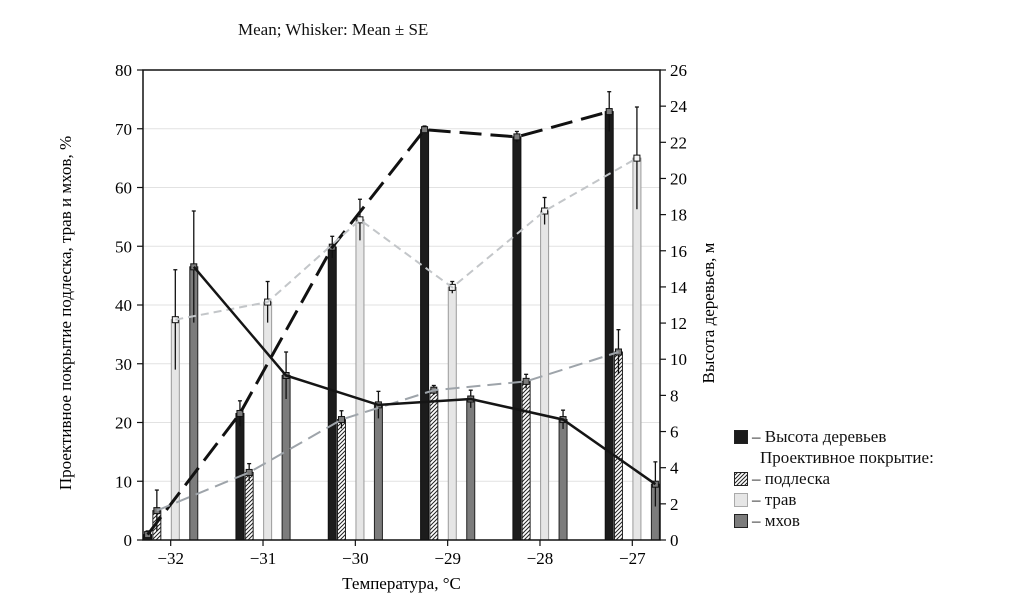 The image size is (1015, 600). Describe the element at coordinates (263, 558) in the screenshot. I see `x-tick-label: −31` at that location.